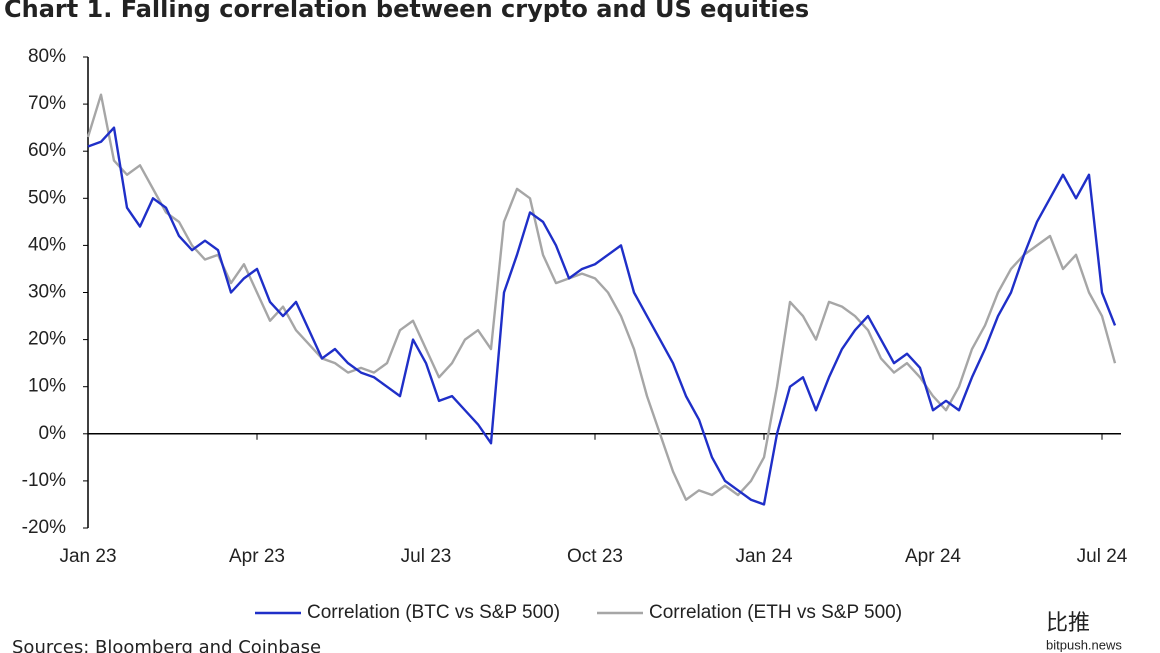 Image resolution: width=1160 pixels, height=653 pixels. Describe the element at coordinates (933, 556) in the screenshot. I see `x-tick-label: Apr 24` at that location.